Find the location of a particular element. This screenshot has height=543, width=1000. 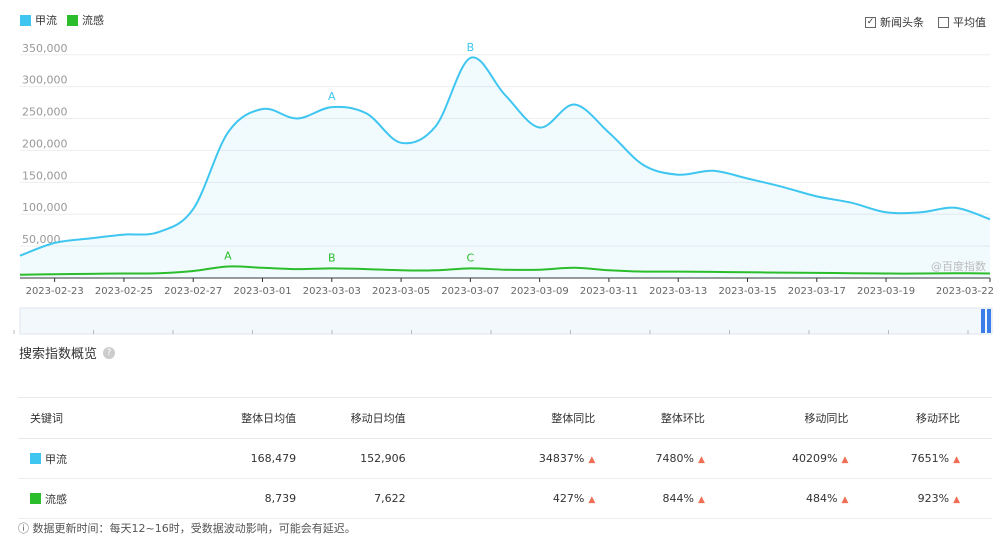

x-tick-label: 2023-03-19 is located at coordinates (886, 291).